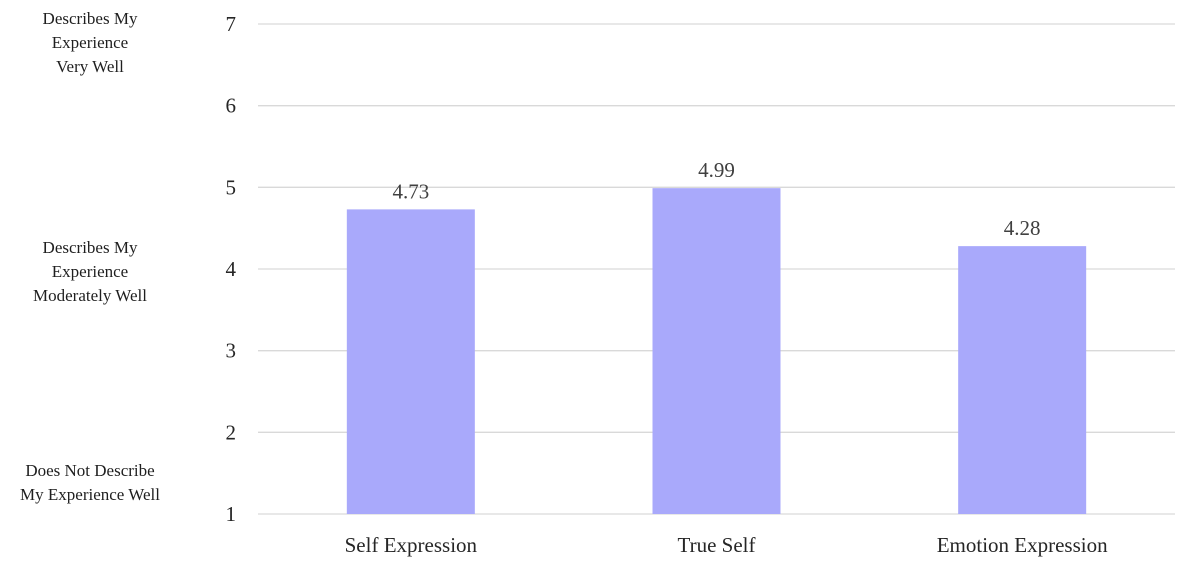  What do you see at coordinates (410, 191) in the screenshot?
I see `data-label: 4.73` at bounding box center [410, 191].